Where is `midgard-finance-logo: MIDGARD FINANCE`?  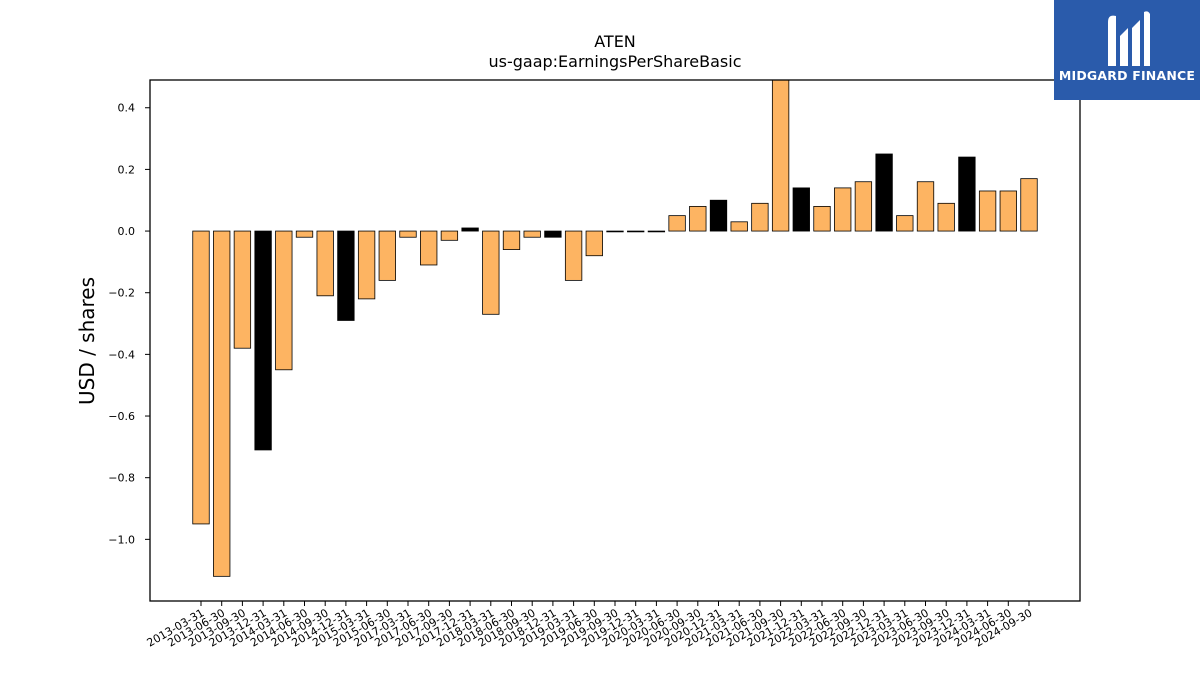 midgard-finance-logo: MIDGARD FINANCE is located at coordinates (1127, 50).